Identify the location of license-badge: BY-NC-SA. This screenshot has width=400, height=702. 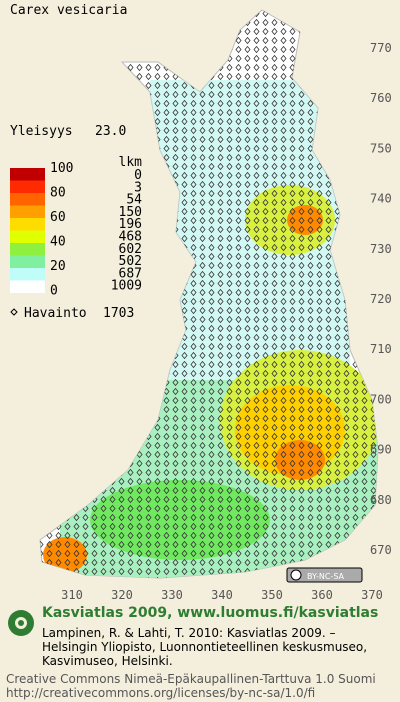
(324, 575).